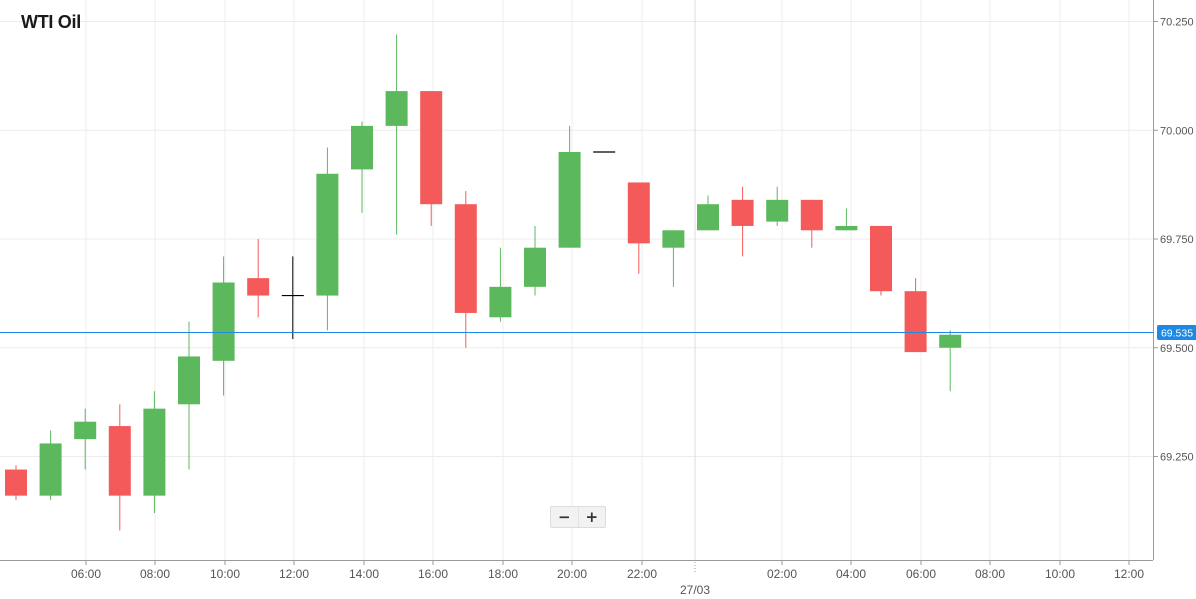 This screenshot has width=1196, height=599. I want to click on x-tick-label: 22:00, so click(642, 574).